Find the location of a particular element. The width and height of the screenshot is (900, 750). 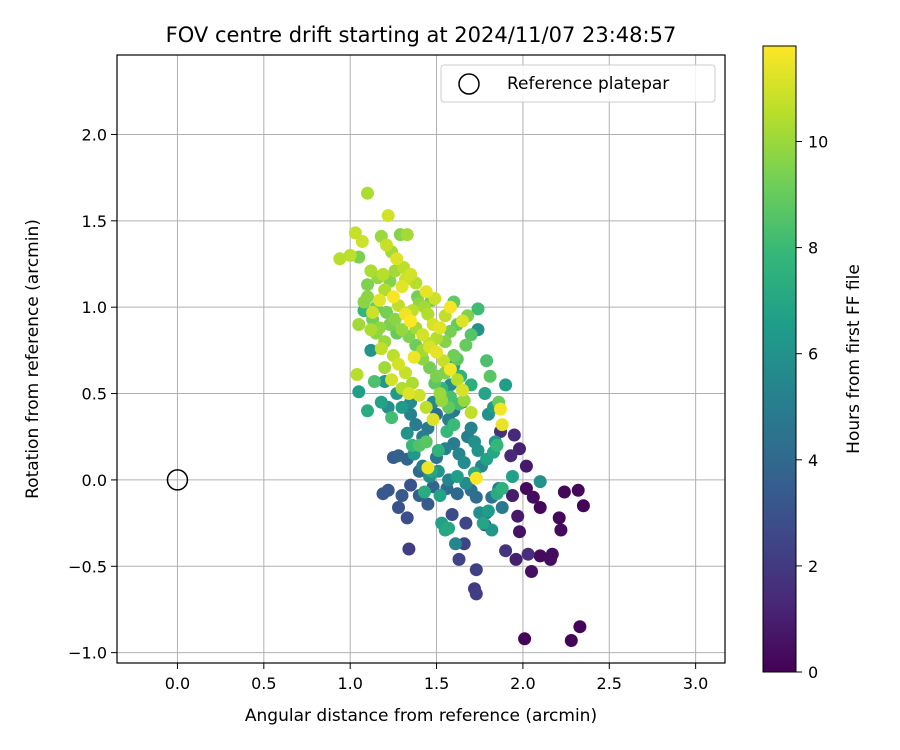

legend-entry-label: Reference platepar is located at coordinates (588, 84).